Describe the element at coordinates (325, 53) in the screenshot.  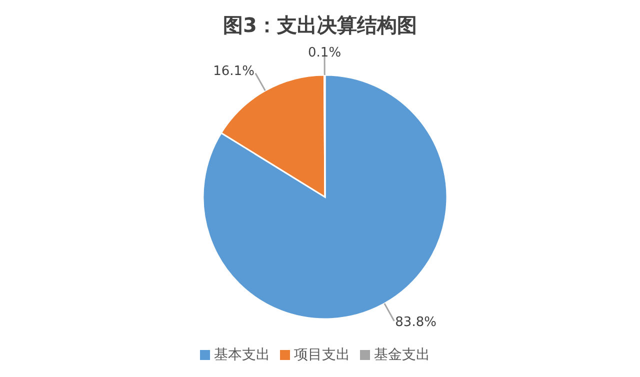
I see `data-label: 0.1%` at that location.